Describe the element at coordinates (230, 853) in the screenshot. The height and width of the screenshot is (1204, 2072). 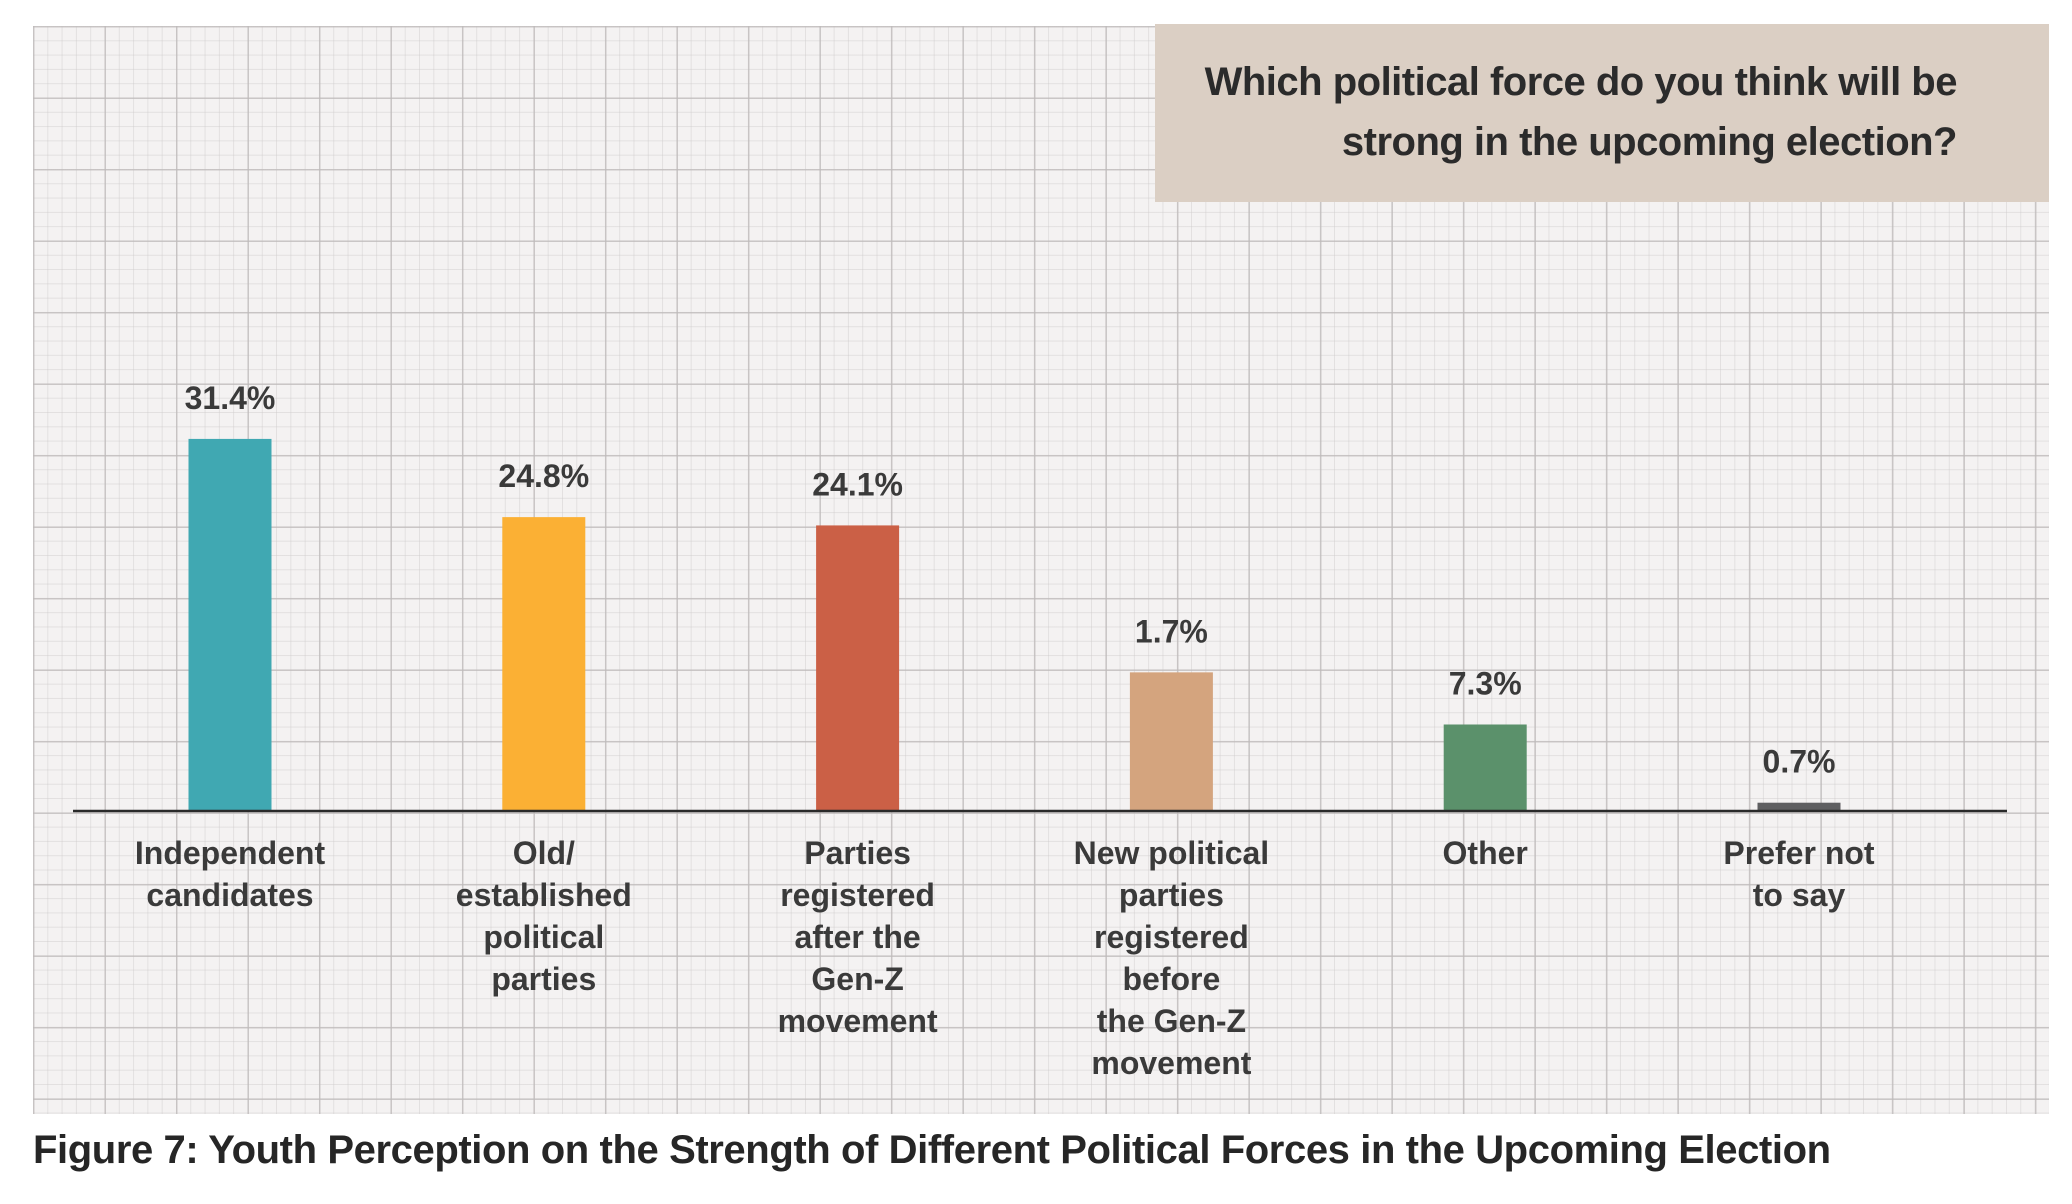
I see `category-label-line: Independent` at that location.